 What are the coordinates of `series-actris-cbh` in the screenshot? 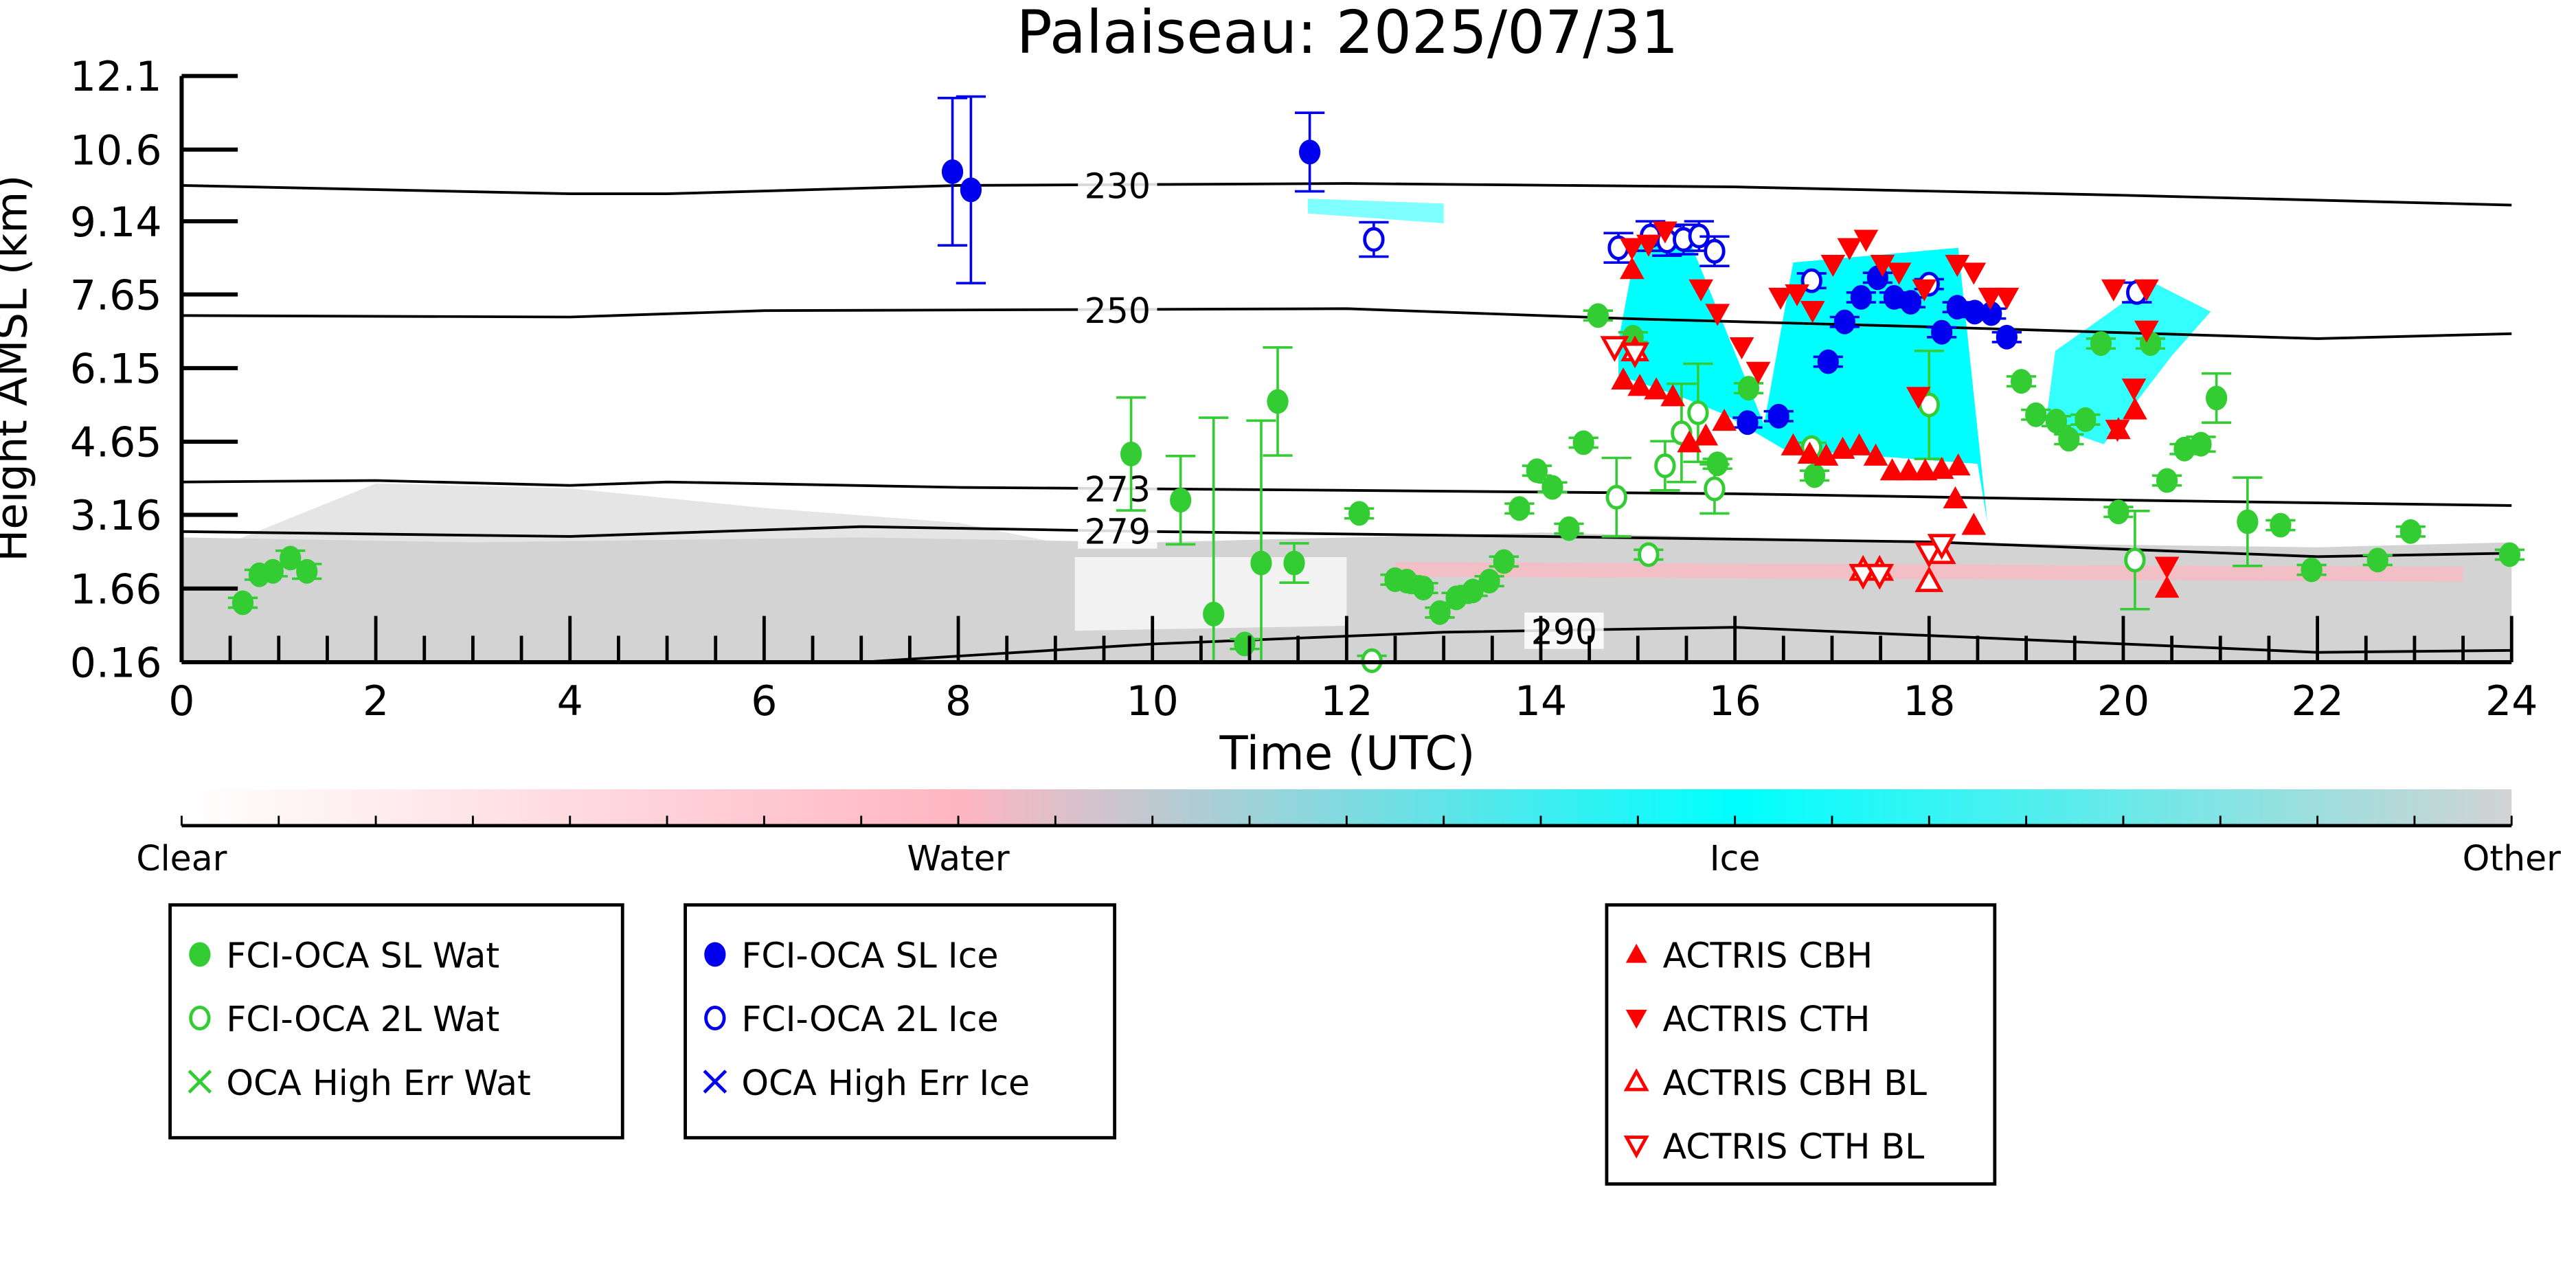 It's located at (1895, 427).